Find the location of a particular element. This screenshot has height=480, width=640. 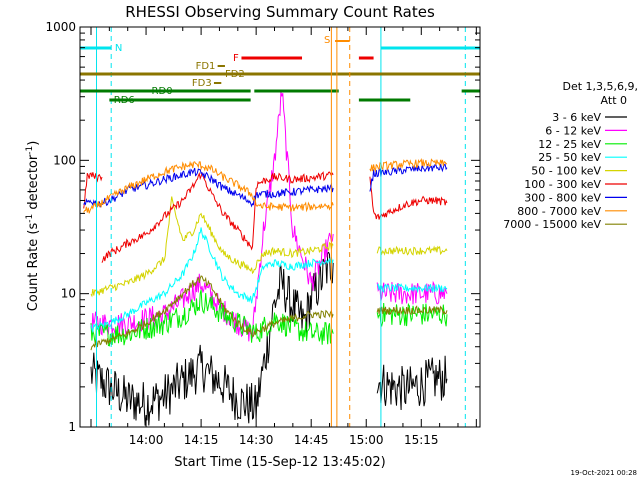

x-tick-label: 14:00 is located at coordinates (146, 440).